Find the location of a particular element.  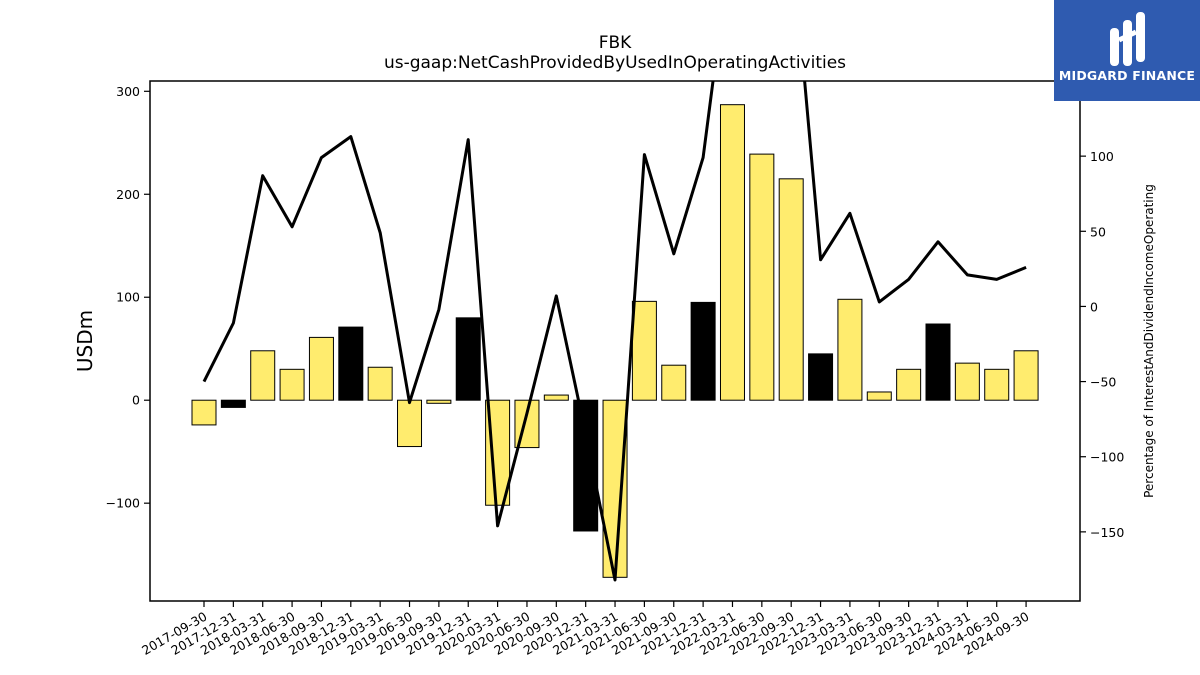

y2-tick-label: 50 is located at coordinates (1098, 231).